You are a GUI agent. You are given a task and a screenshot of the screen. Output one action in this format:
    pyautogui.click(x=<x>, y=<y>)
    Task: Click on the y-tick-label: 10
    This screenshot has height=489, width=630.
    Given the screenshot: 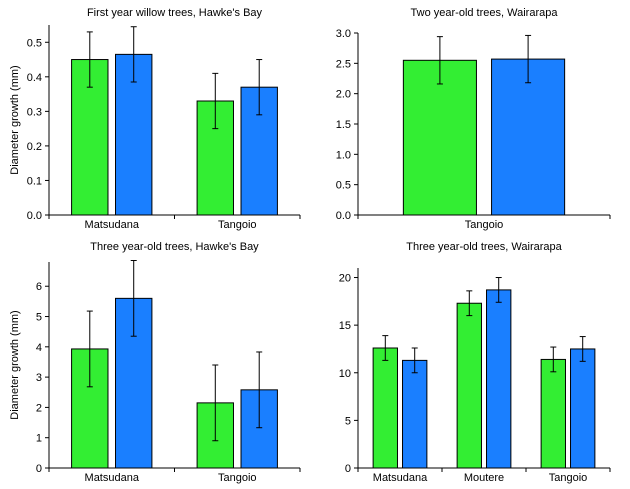 What is the action you would take?
    pyautogui.click(x=345, y=374)
    